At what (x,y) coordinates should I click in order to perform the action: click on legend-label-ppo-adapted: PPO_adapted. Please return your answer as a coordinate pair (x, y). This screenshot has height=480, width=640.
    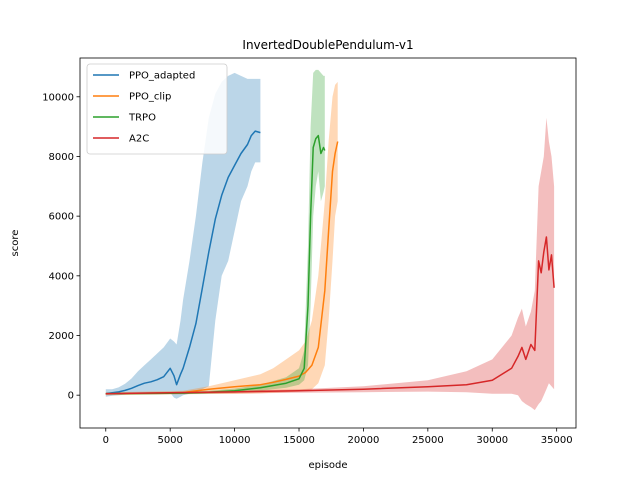
    Looking at the image, I should click on (162, 76).